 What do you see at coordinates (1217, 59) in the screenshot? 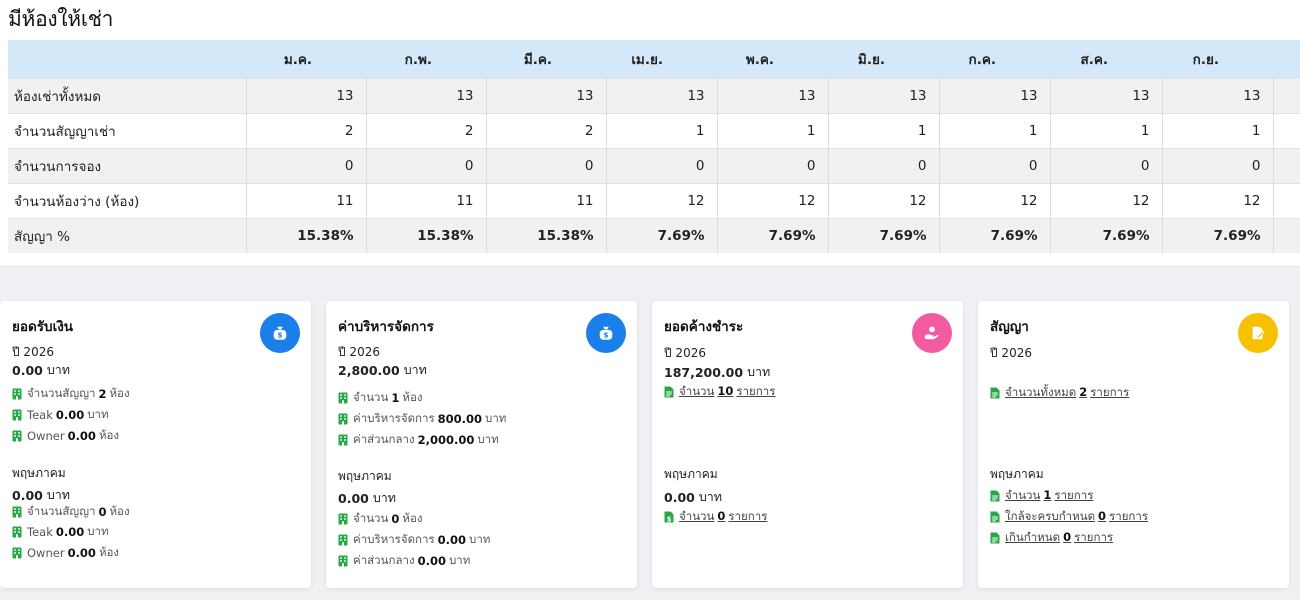
I see `month-header: ก.ย.` at bounding box center [1217, 59].